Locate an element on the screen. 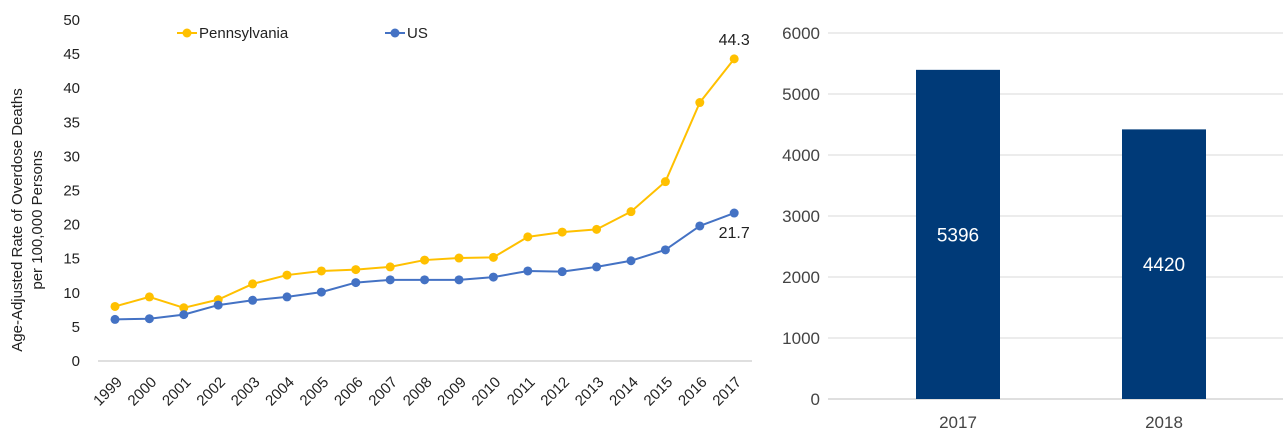  point-pennsylvania-2001 is located at coordinates (184, 308).